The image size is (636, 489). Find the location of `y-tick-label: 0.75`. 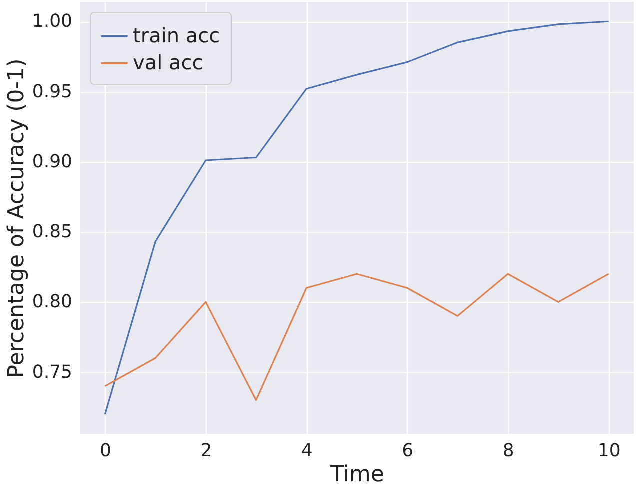

y-tick-label: 0.75 is located at coordinates (52, 372).